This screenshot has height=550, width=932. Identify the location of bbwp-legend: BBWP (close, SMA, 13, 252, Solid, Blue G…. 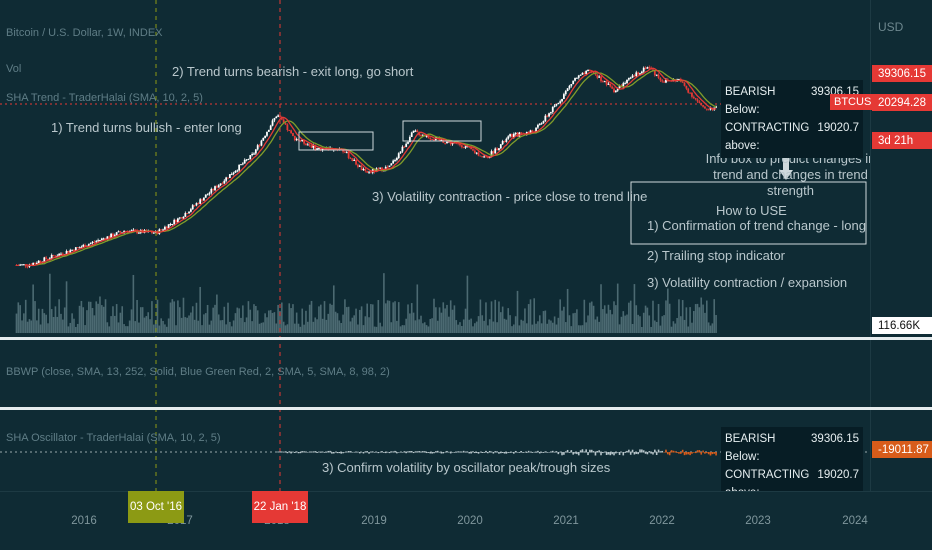
(198, 372).